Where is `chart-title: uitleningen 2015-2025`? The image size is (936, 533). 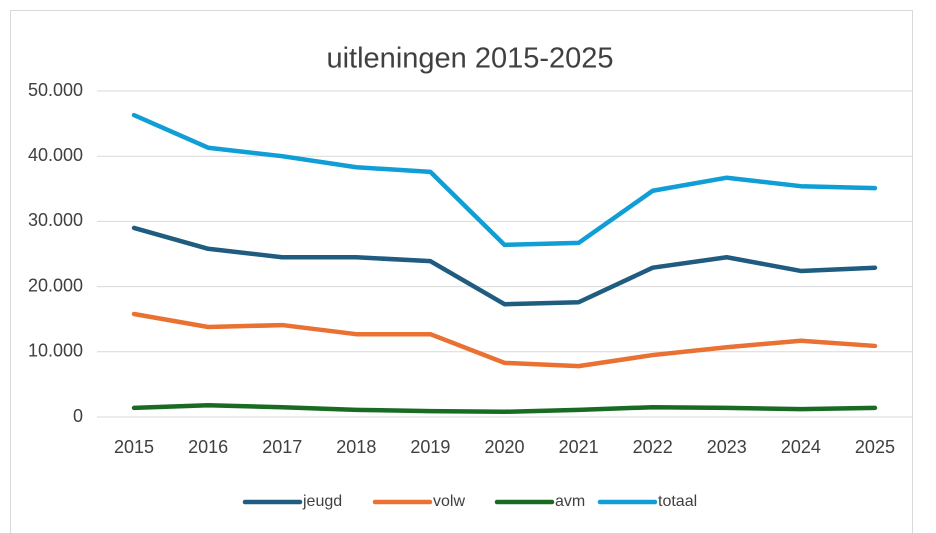 chart-title: uitleningen 2015-2025 is located at coordinates (469, 59).